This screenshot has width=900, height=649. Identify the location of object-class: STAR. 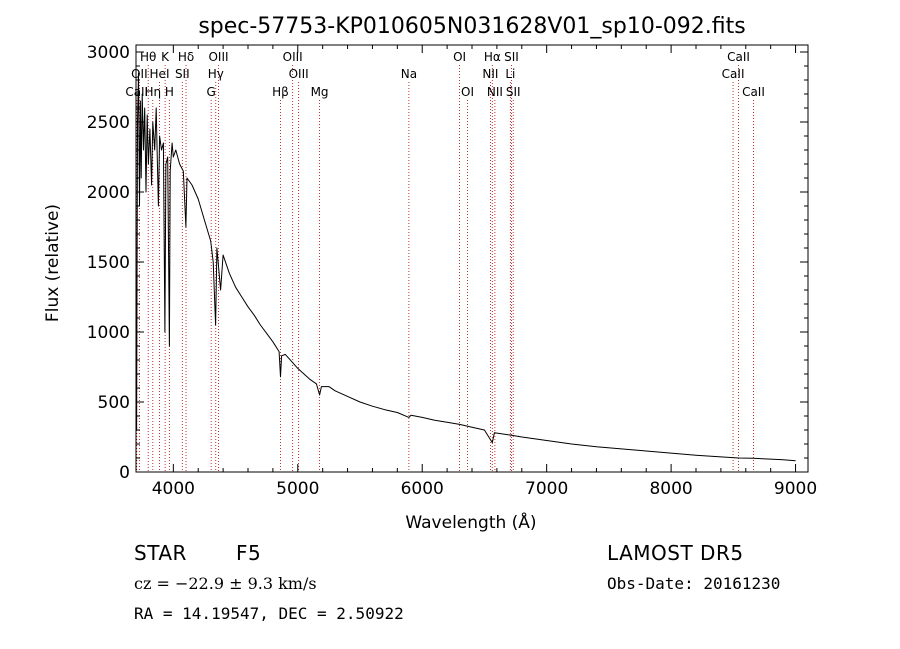
(160, 553).